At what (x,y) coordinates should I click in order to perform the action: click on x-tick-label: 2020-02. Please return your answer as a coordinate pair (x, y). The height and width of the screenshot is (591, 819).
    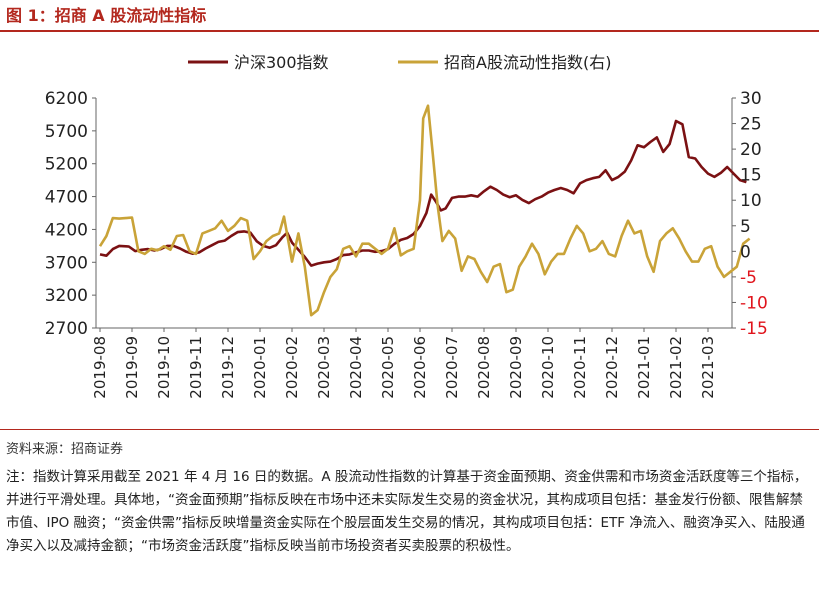
    Looking at the image, I should click on (292, 367).